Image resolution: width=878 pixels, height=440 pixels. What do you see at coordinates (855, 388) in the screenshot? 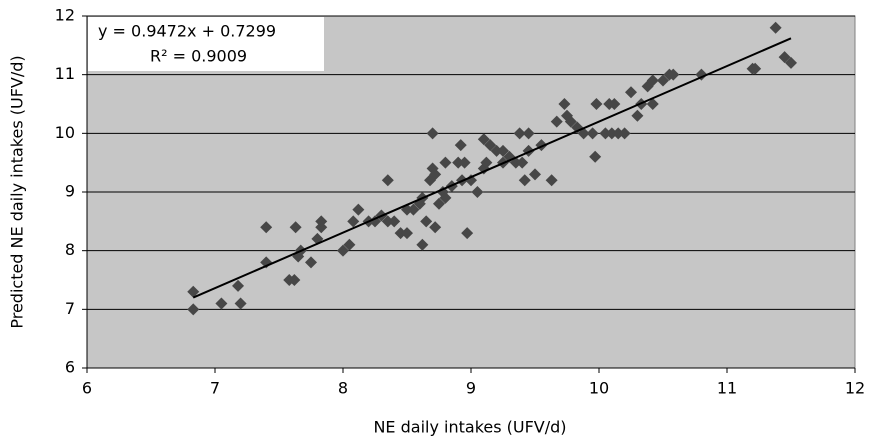
I see `x-tick-label: 12` at bounding box center [855, 388].